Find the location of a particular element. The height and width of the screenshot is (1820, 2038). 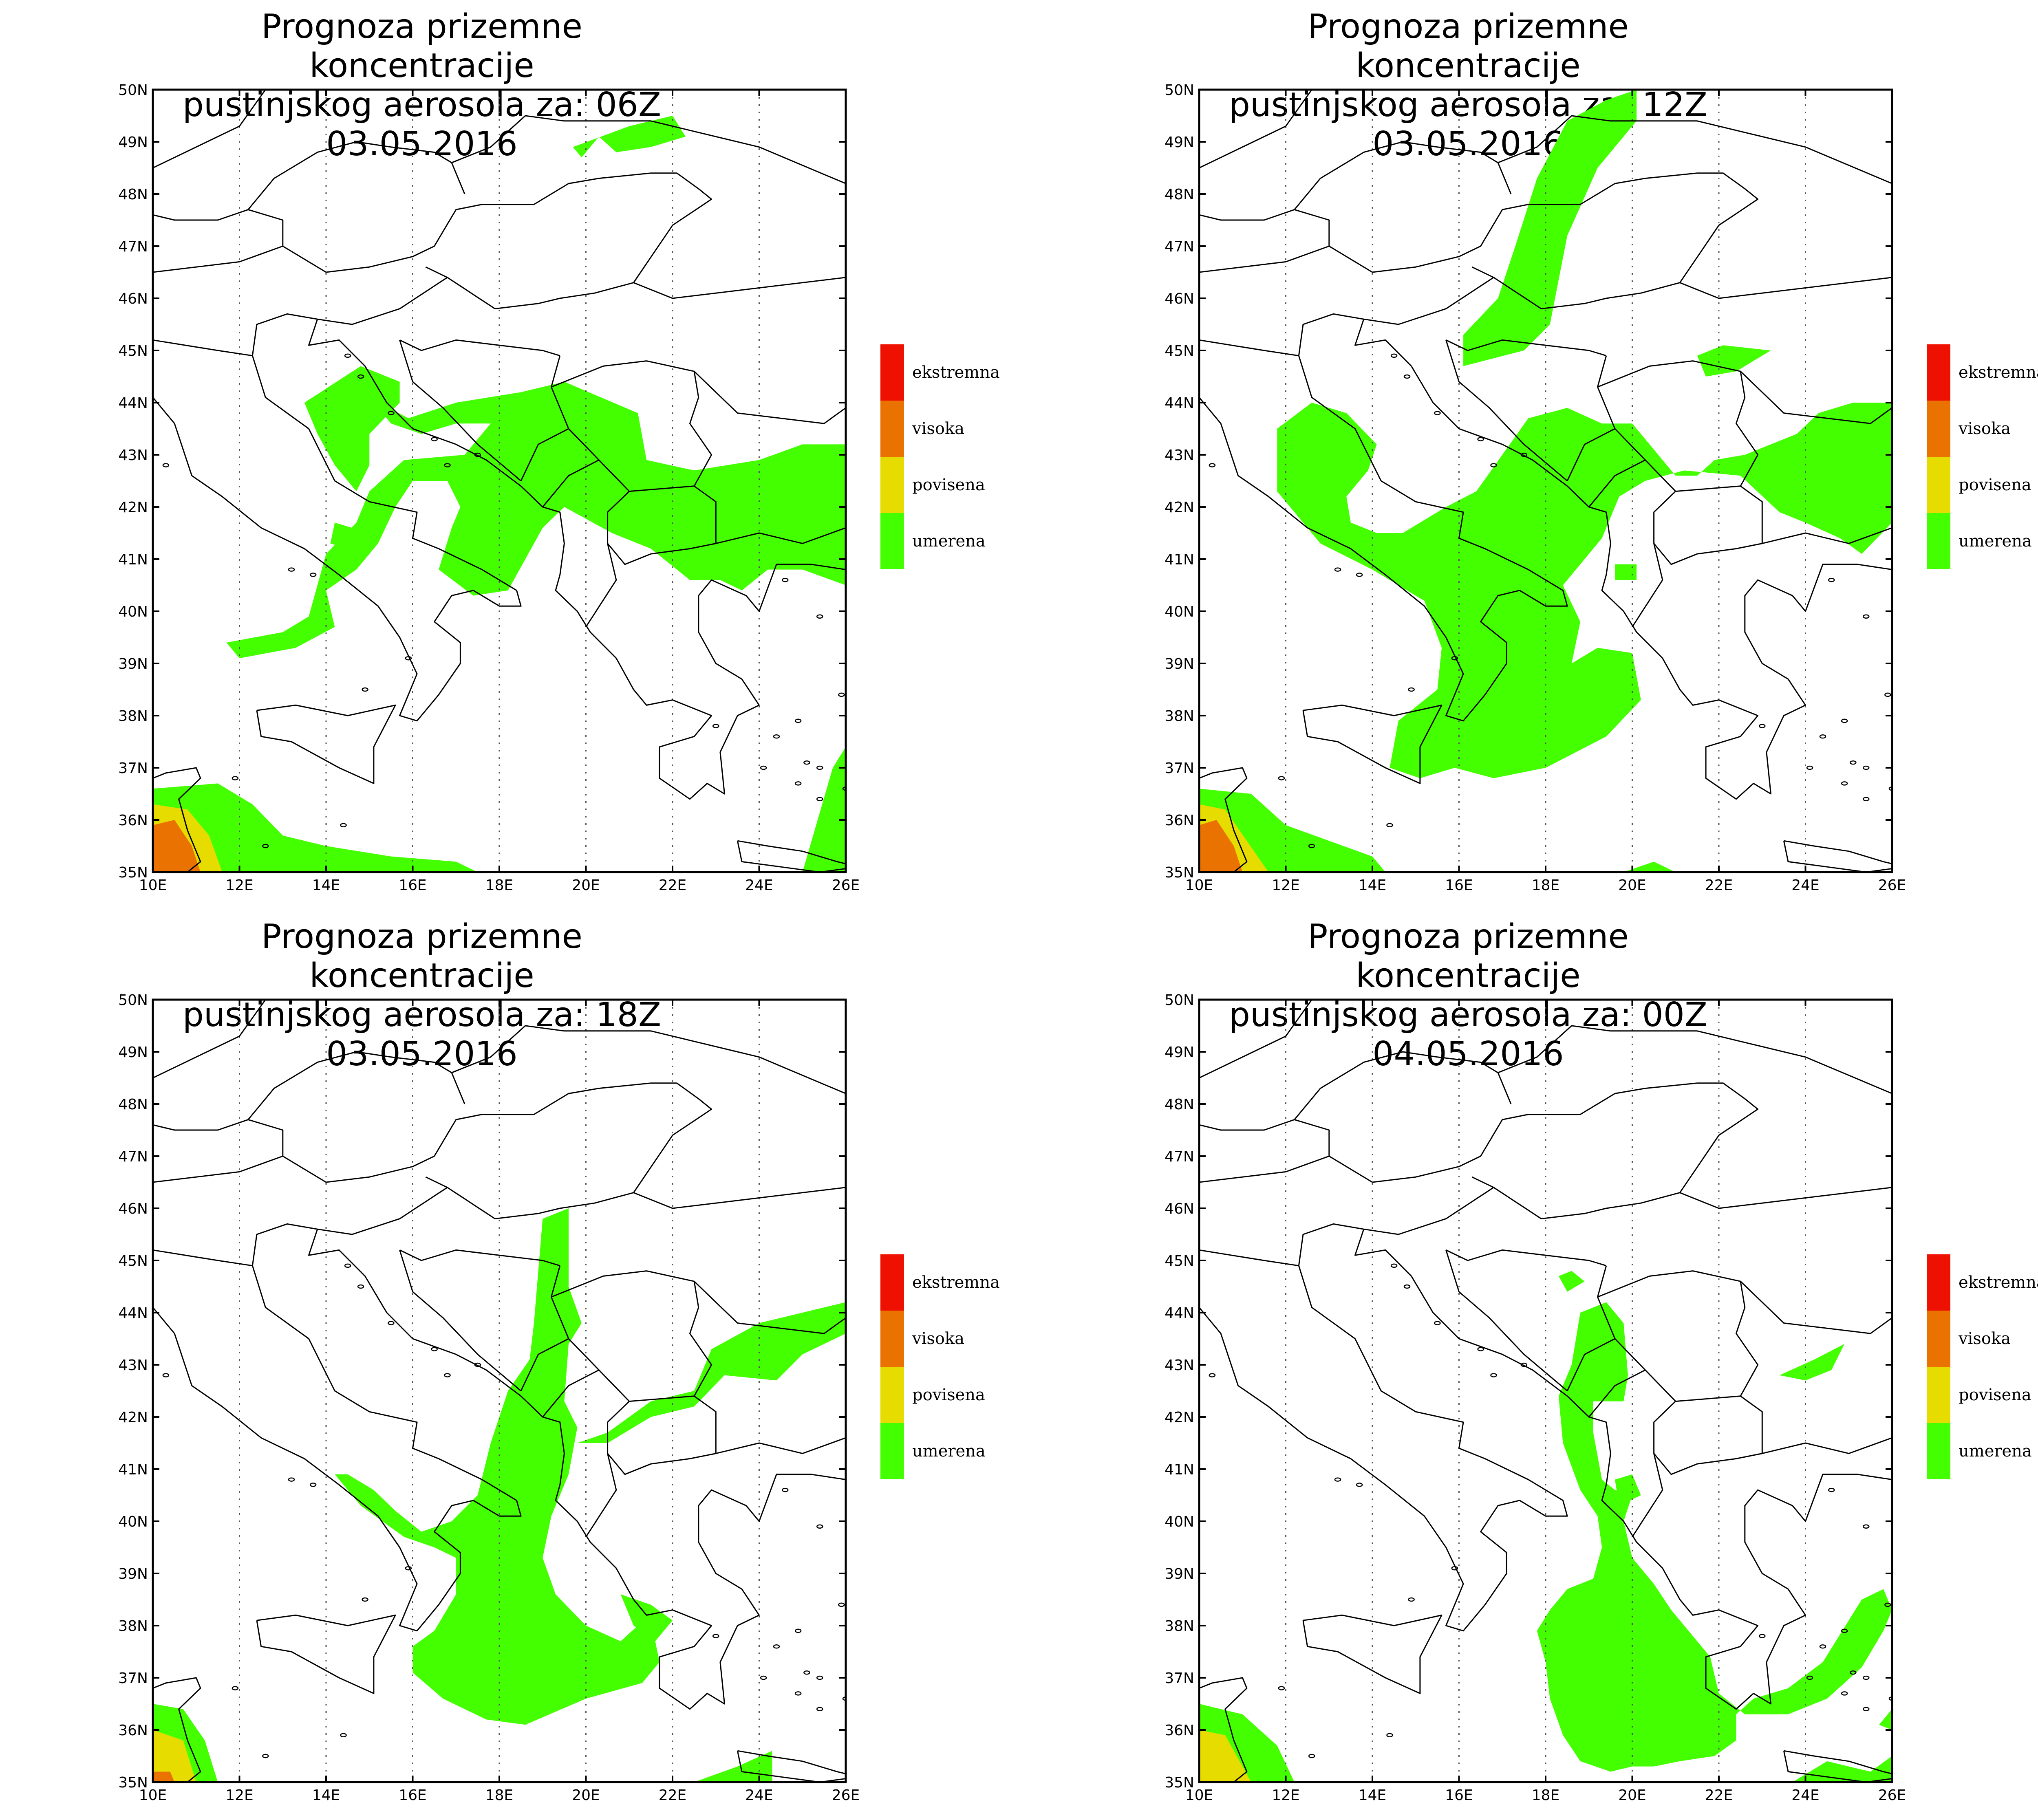

legend: ekstremna visoka povisena umerena is located at coordinates (940, 1366).